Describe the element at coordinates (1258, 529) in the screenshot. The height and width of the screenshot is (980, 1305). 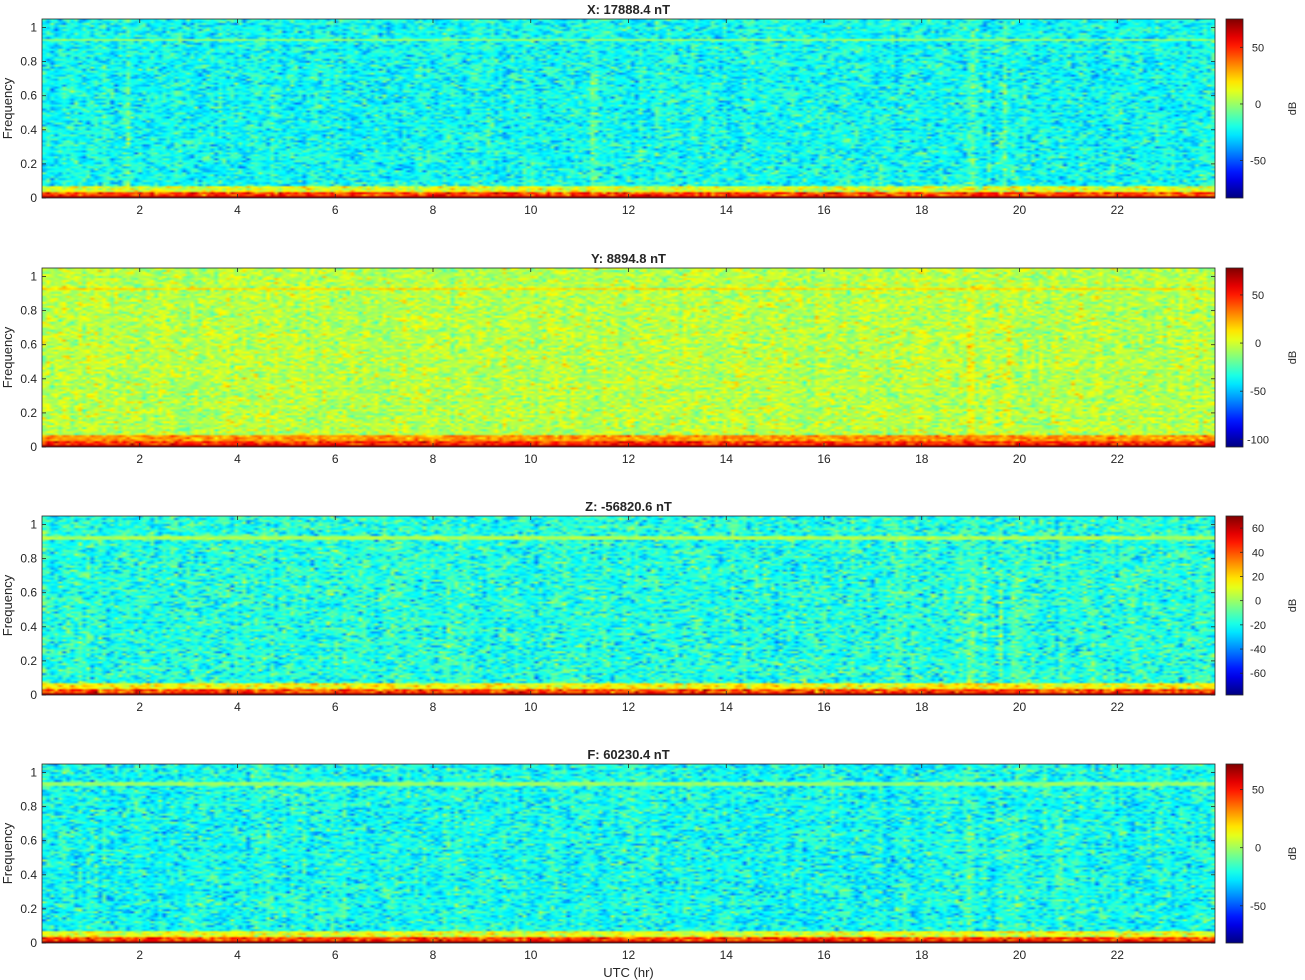
I see `colorbar-tick-label: 60` at that location.